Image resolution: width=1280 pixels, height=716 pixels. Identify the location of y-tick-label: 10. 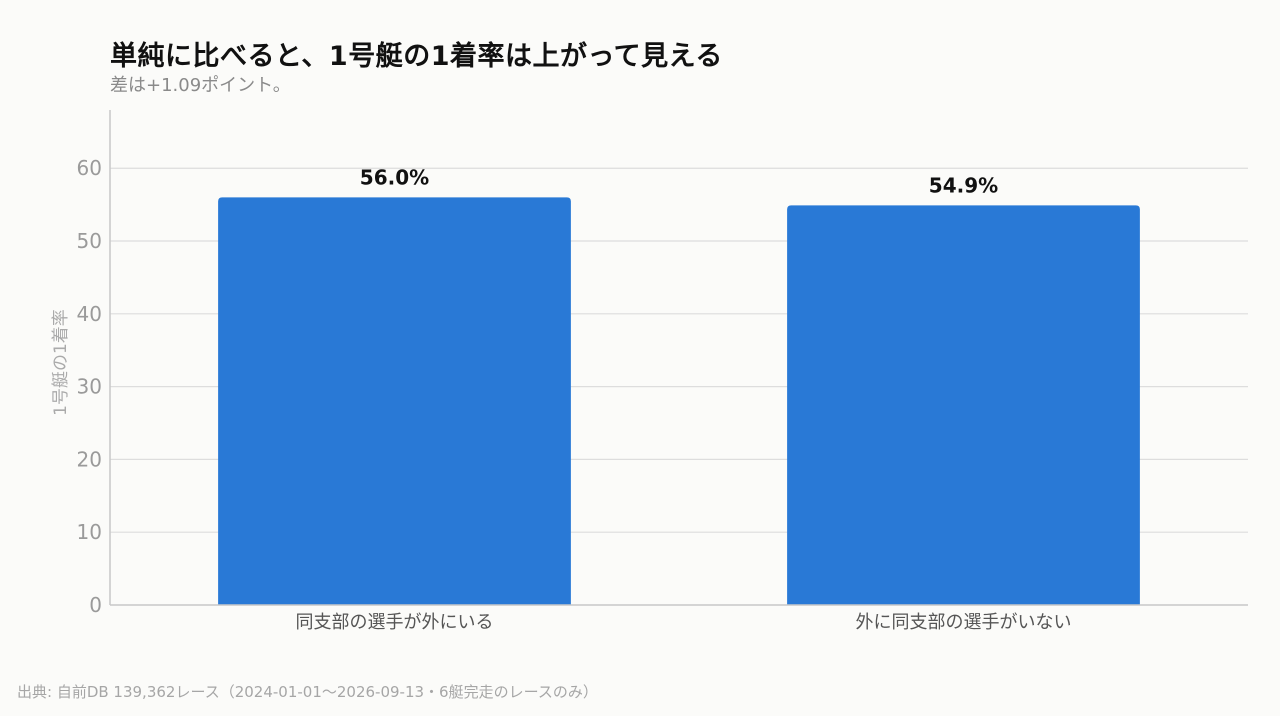
(89, 532).